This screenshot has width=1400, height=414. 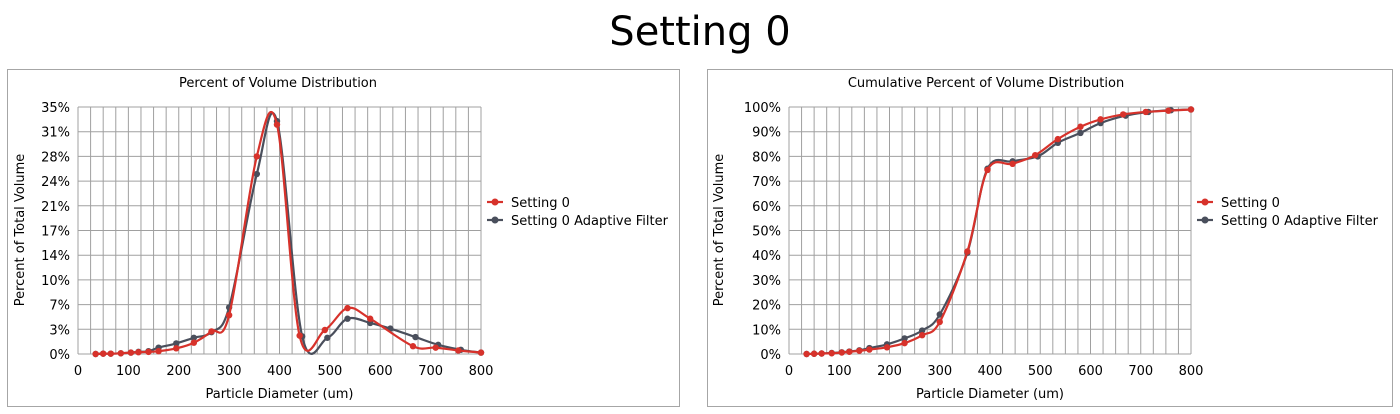 I want to click on x-tick-label: 700, so click(x=1140, y=371).